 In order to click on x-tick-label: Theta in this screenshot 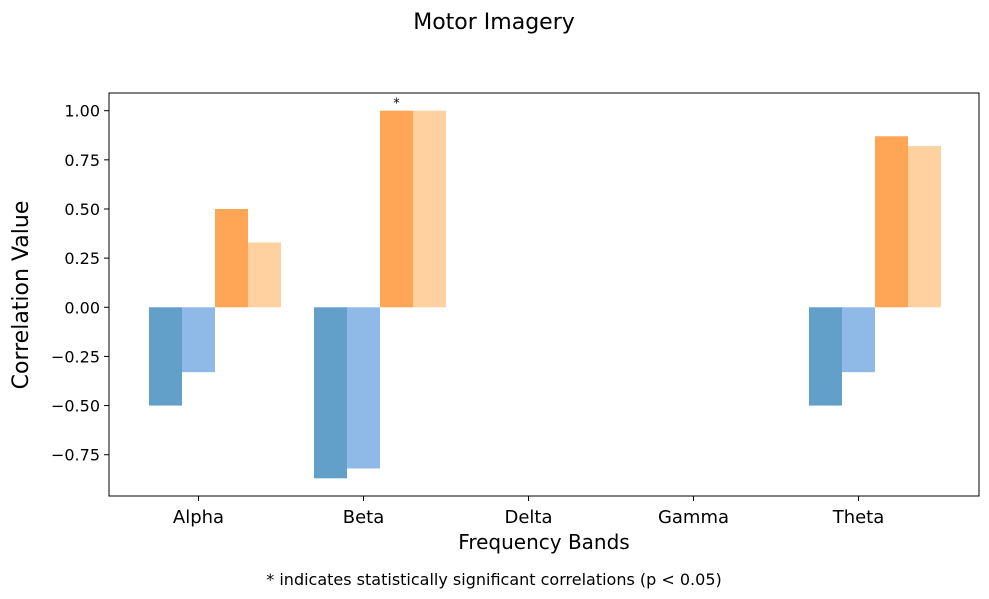, I will do `click(858, 517)`.